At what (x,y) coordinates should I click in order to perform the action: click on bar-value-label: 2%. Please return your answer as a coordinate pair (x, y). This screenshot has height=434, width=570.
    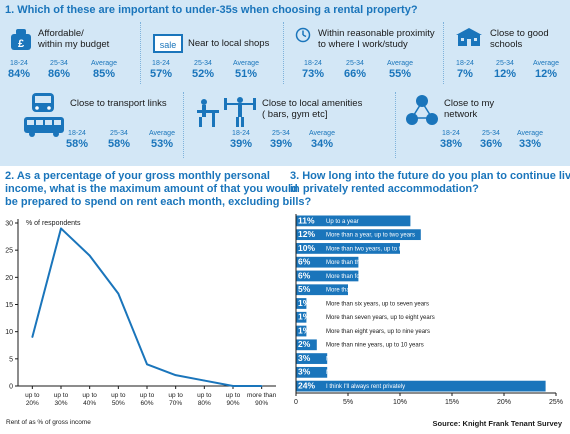
    Looking at the image, I should click on (304, 344).